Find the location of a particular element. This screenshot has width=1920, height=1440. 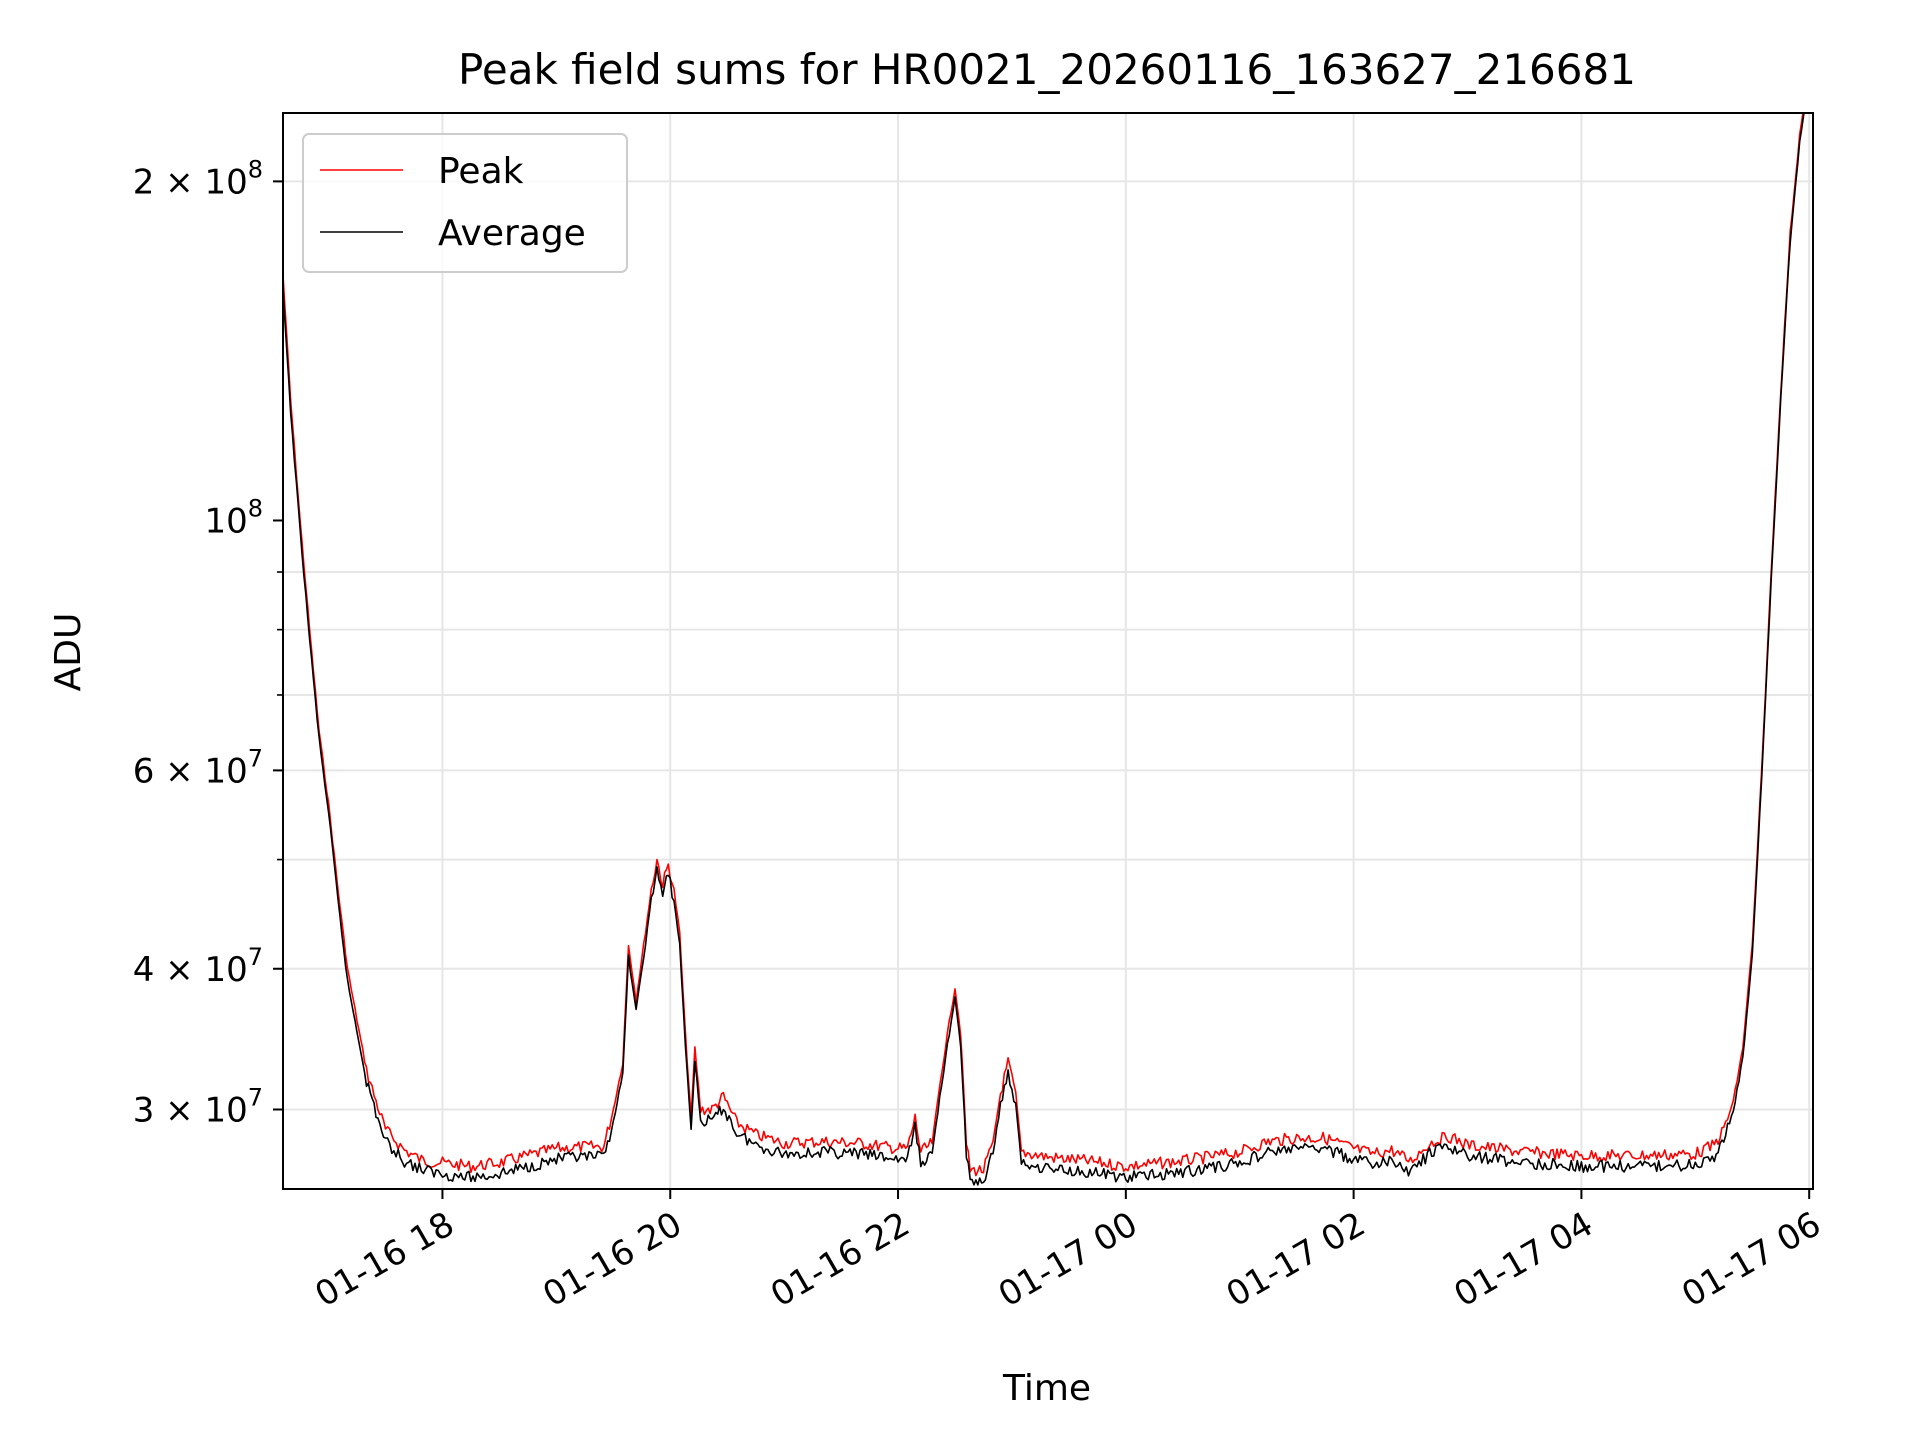

y-tick-label: 6 × 10⁷ is located at coordinates (198, 767).